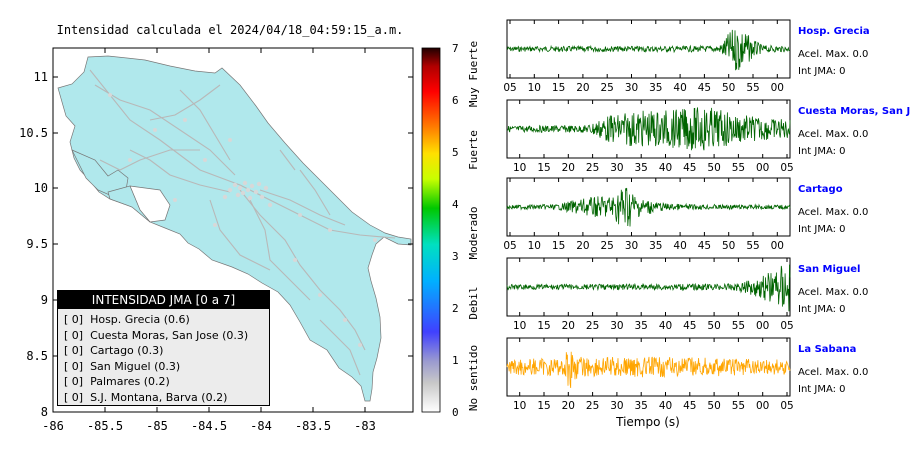 The height and width of the screenshot is (460, 910). I want to click on colorbar-category-label: No sentido, so click(473, 378).